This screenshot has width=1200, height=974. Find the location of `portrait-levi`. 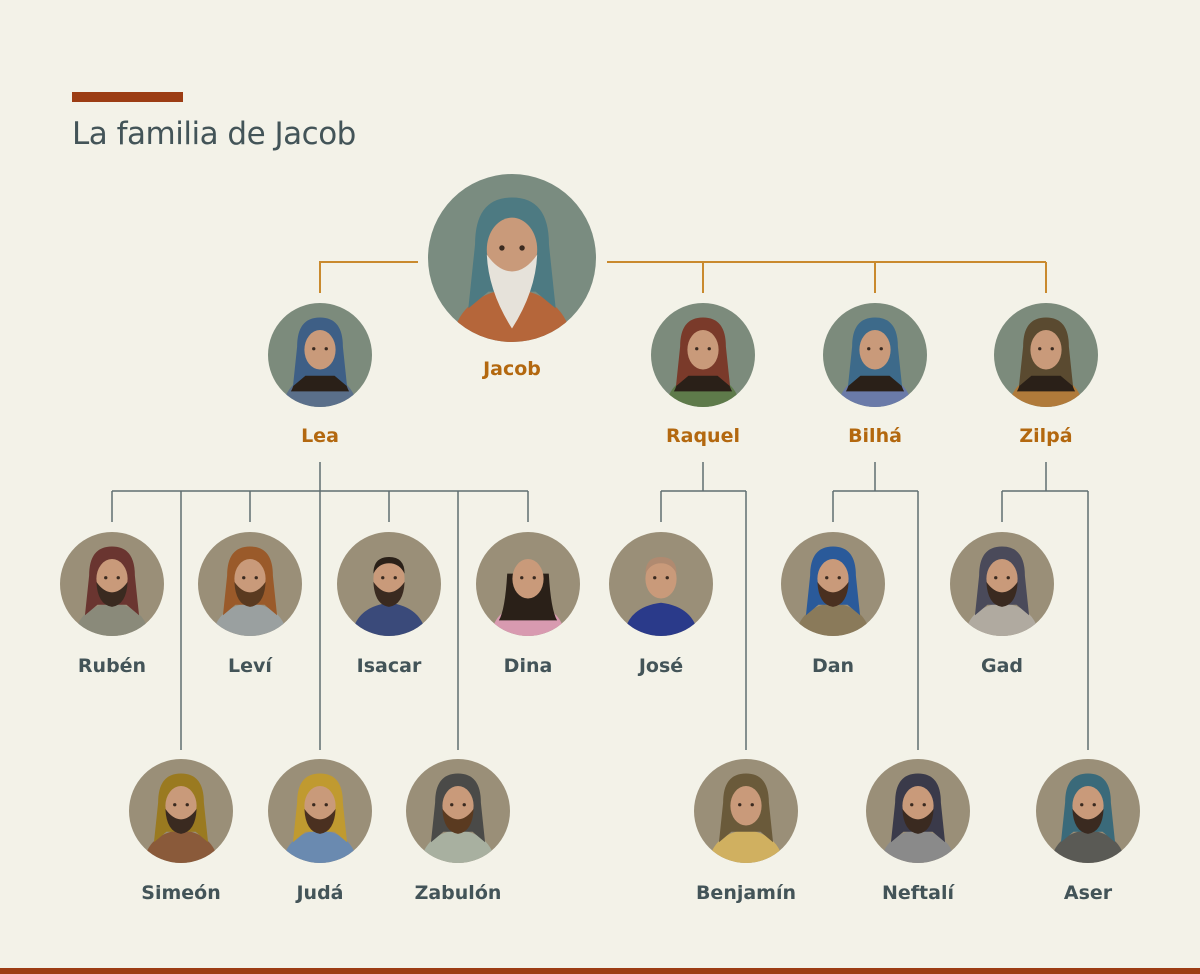

portrait-levi is located at coordinates (250, 584).